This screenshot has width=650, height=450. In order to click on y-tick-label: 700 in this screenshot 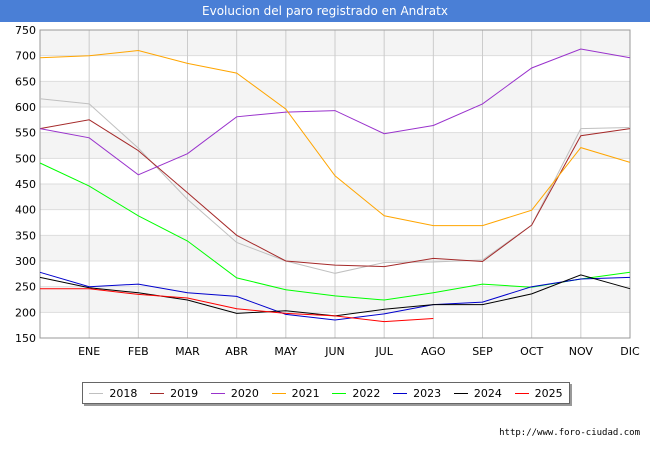, I will do `click(25, 56)`.